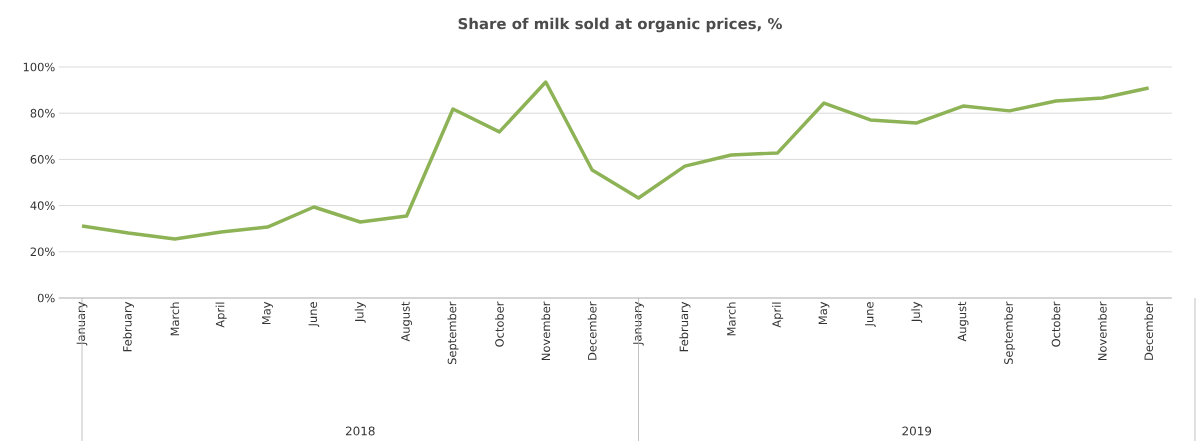 Image resolution: width=1199 pixels, height=441 pixels. I want to click on y-tick-label: 40%, so click(42, 205).